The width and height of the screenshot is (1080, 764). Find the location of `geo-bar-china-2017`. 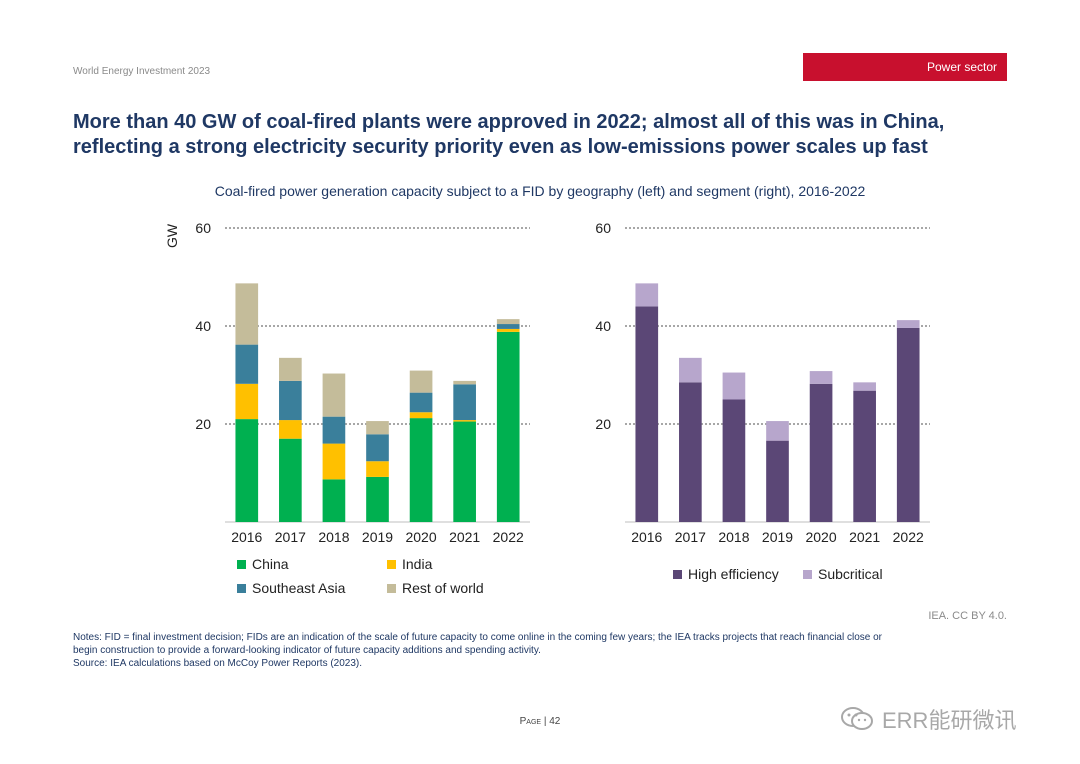

geo-bar-china-2017 is located at coordinates (290, 480).